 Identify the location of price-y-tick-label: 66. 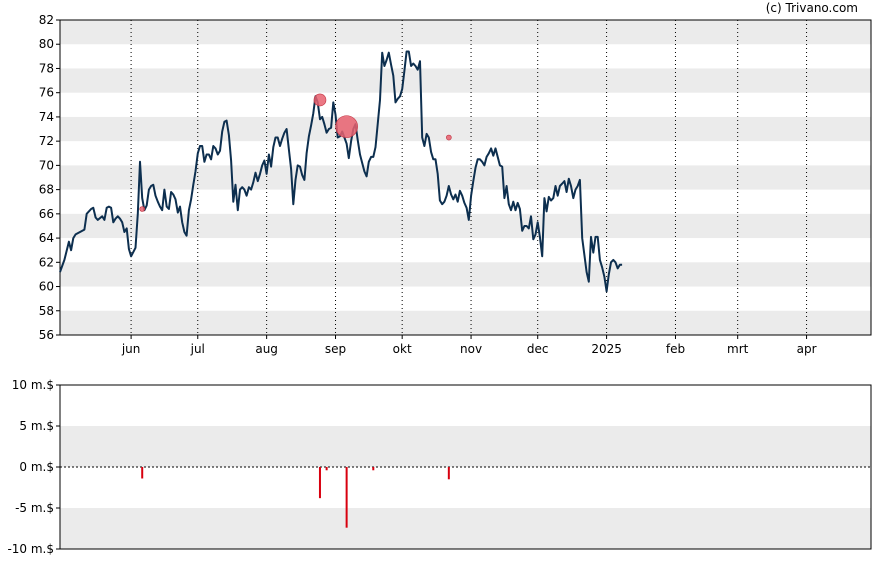
(46, 214).